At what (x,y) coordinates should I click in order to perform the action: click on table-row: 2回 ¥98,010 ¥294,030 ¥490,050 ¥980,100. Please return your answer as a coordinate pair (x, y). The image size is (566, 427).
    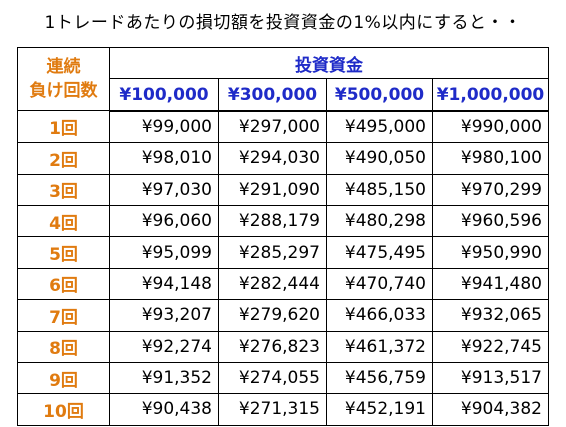
    Looking at the image, I should click on (283, 158).